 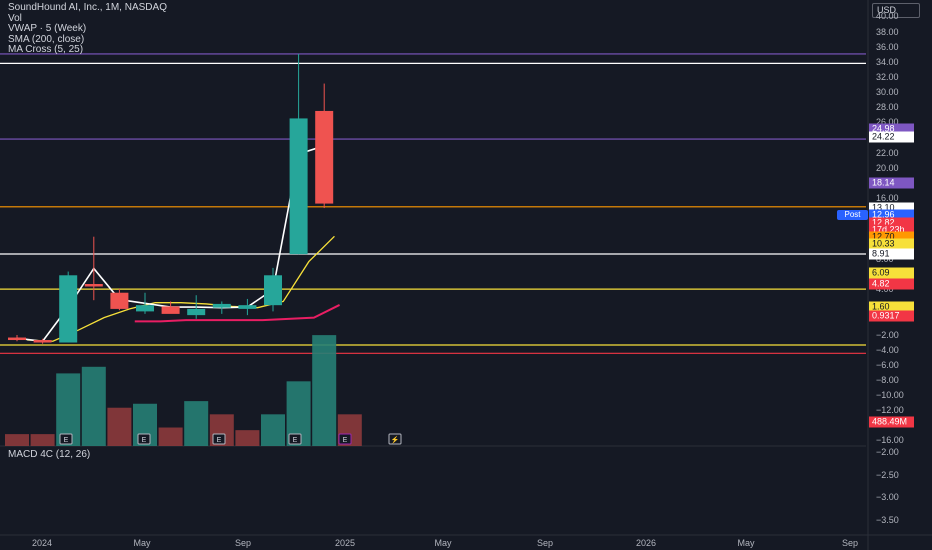 What do you see at coordinates (891, 183) in the screenshot?
I see `price-label-badge: 18.14` at bounding box center [891, 183].